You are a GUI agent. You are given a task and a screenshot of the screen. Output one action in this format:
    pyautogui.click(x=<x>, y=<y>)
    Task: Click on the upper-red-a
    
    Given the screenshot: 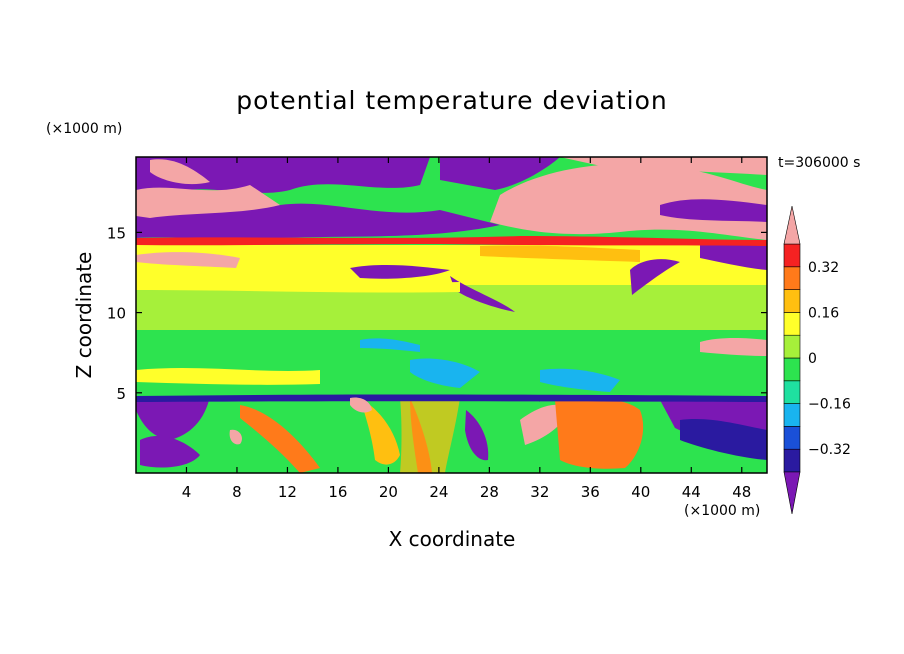 What is the action you would take?
    pyautogui.click(x=451, y=241)
    